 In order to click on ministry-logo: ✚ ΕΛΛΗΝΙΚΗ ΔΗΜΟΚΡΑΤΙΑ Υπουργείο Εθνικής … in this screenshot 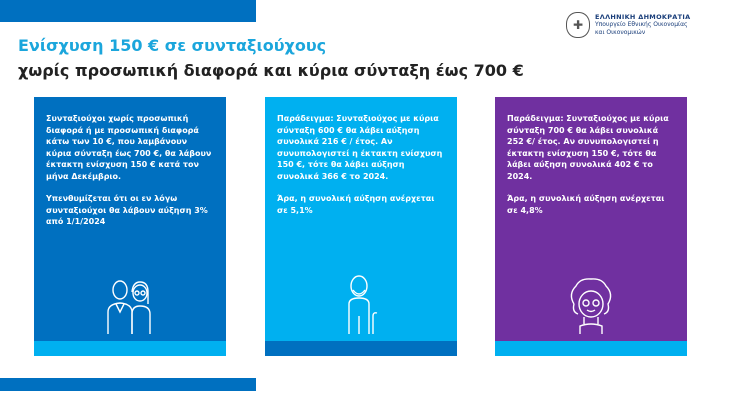, I will do `click(628, 25)`.